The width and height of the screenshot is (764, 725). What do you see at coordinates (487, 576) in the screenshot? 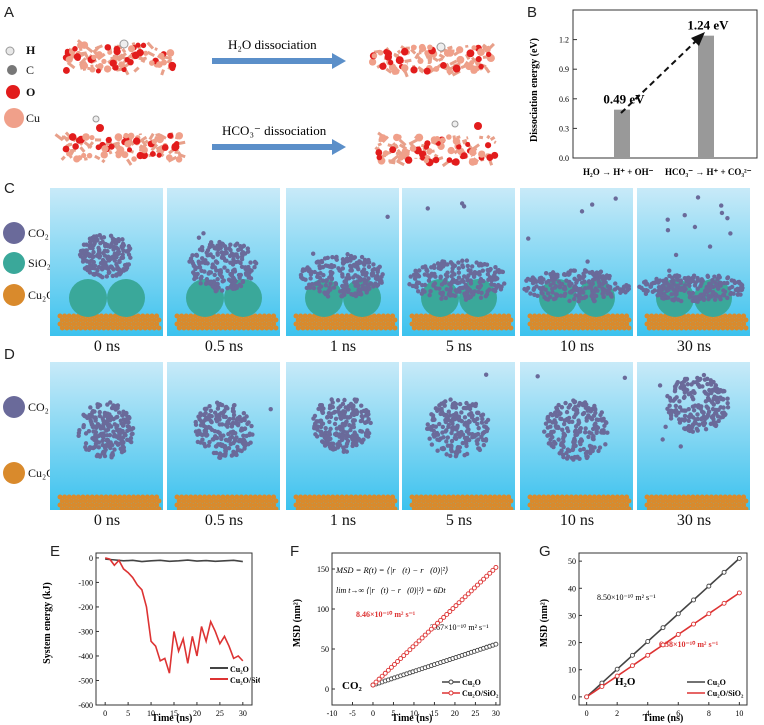
I see `series-marker` at bounding box center [487, 576].